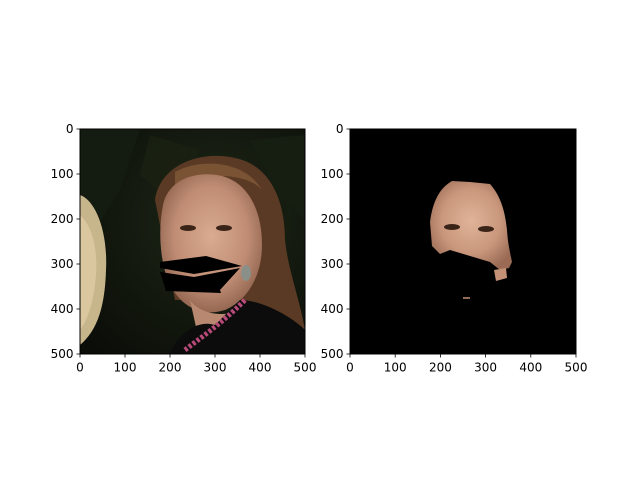  I want to click on right-ytick-label: 300, so click(332, 264).